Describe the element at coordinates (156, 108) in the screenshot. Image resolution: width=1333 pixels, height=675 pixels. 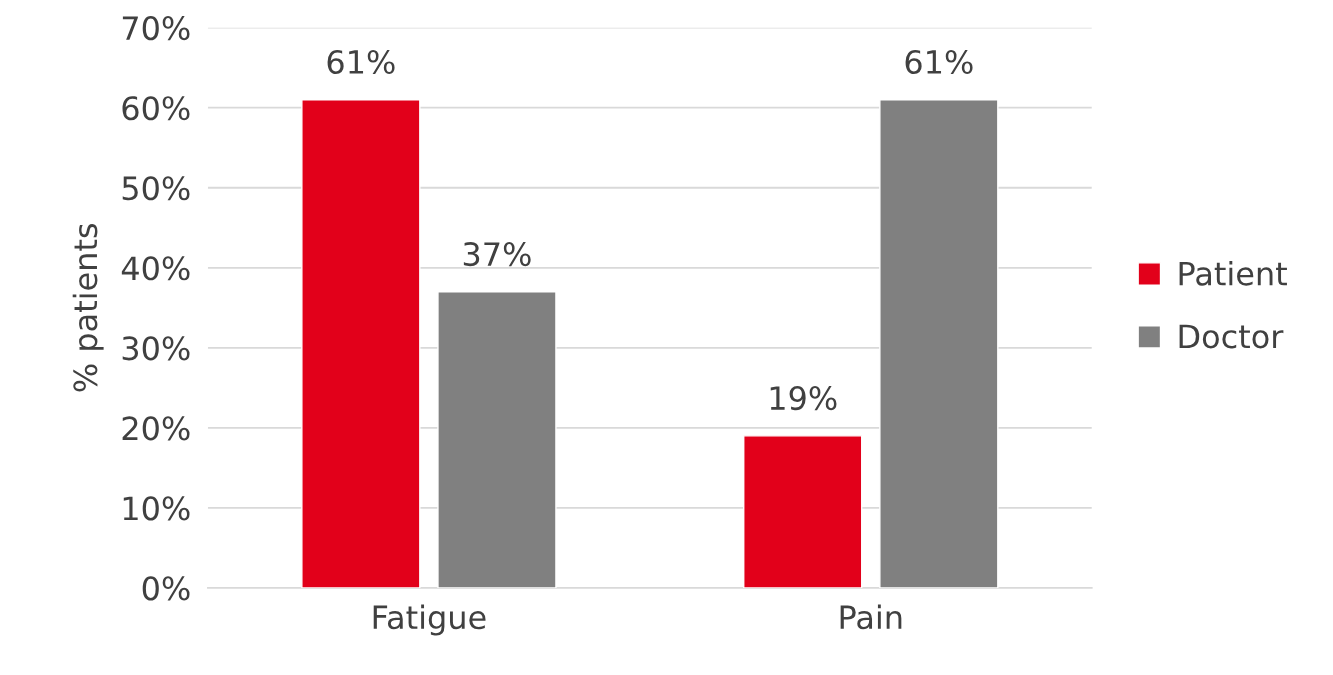
I see `y-tick-label: 60%` at that location.